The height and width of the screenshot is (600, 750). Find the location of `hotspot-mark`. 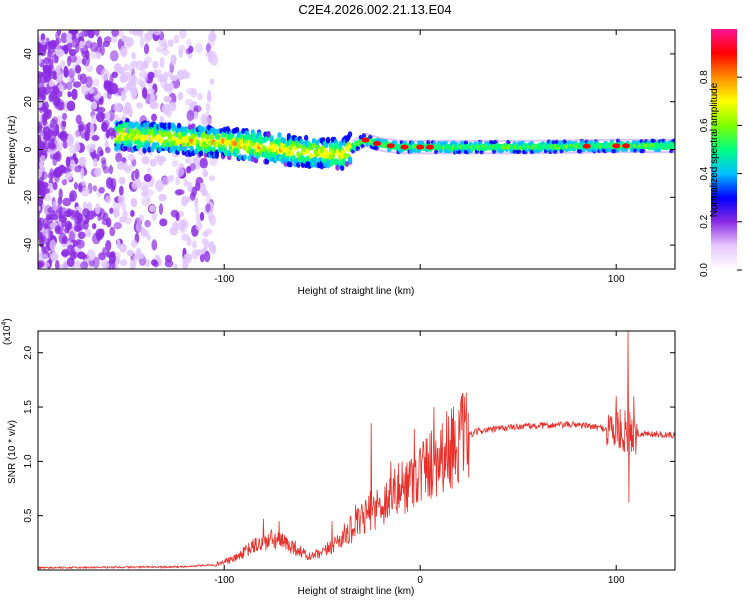

hotspot-mark is located at coordinates (420, 147).